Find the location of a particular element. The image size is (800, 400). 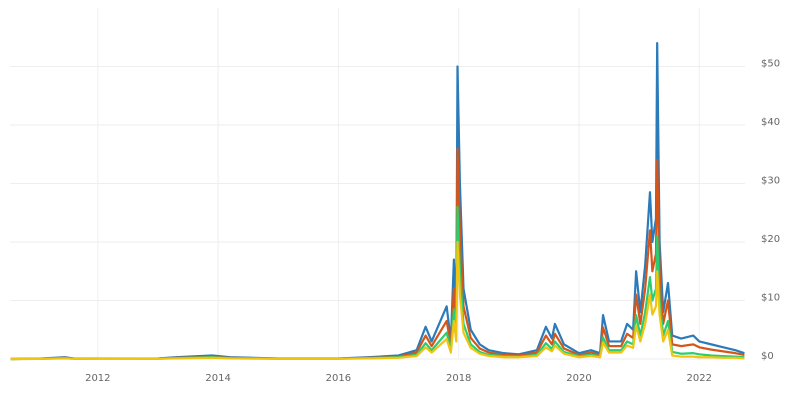

y-tick-label: $30 is located at coordinates (770, 181).